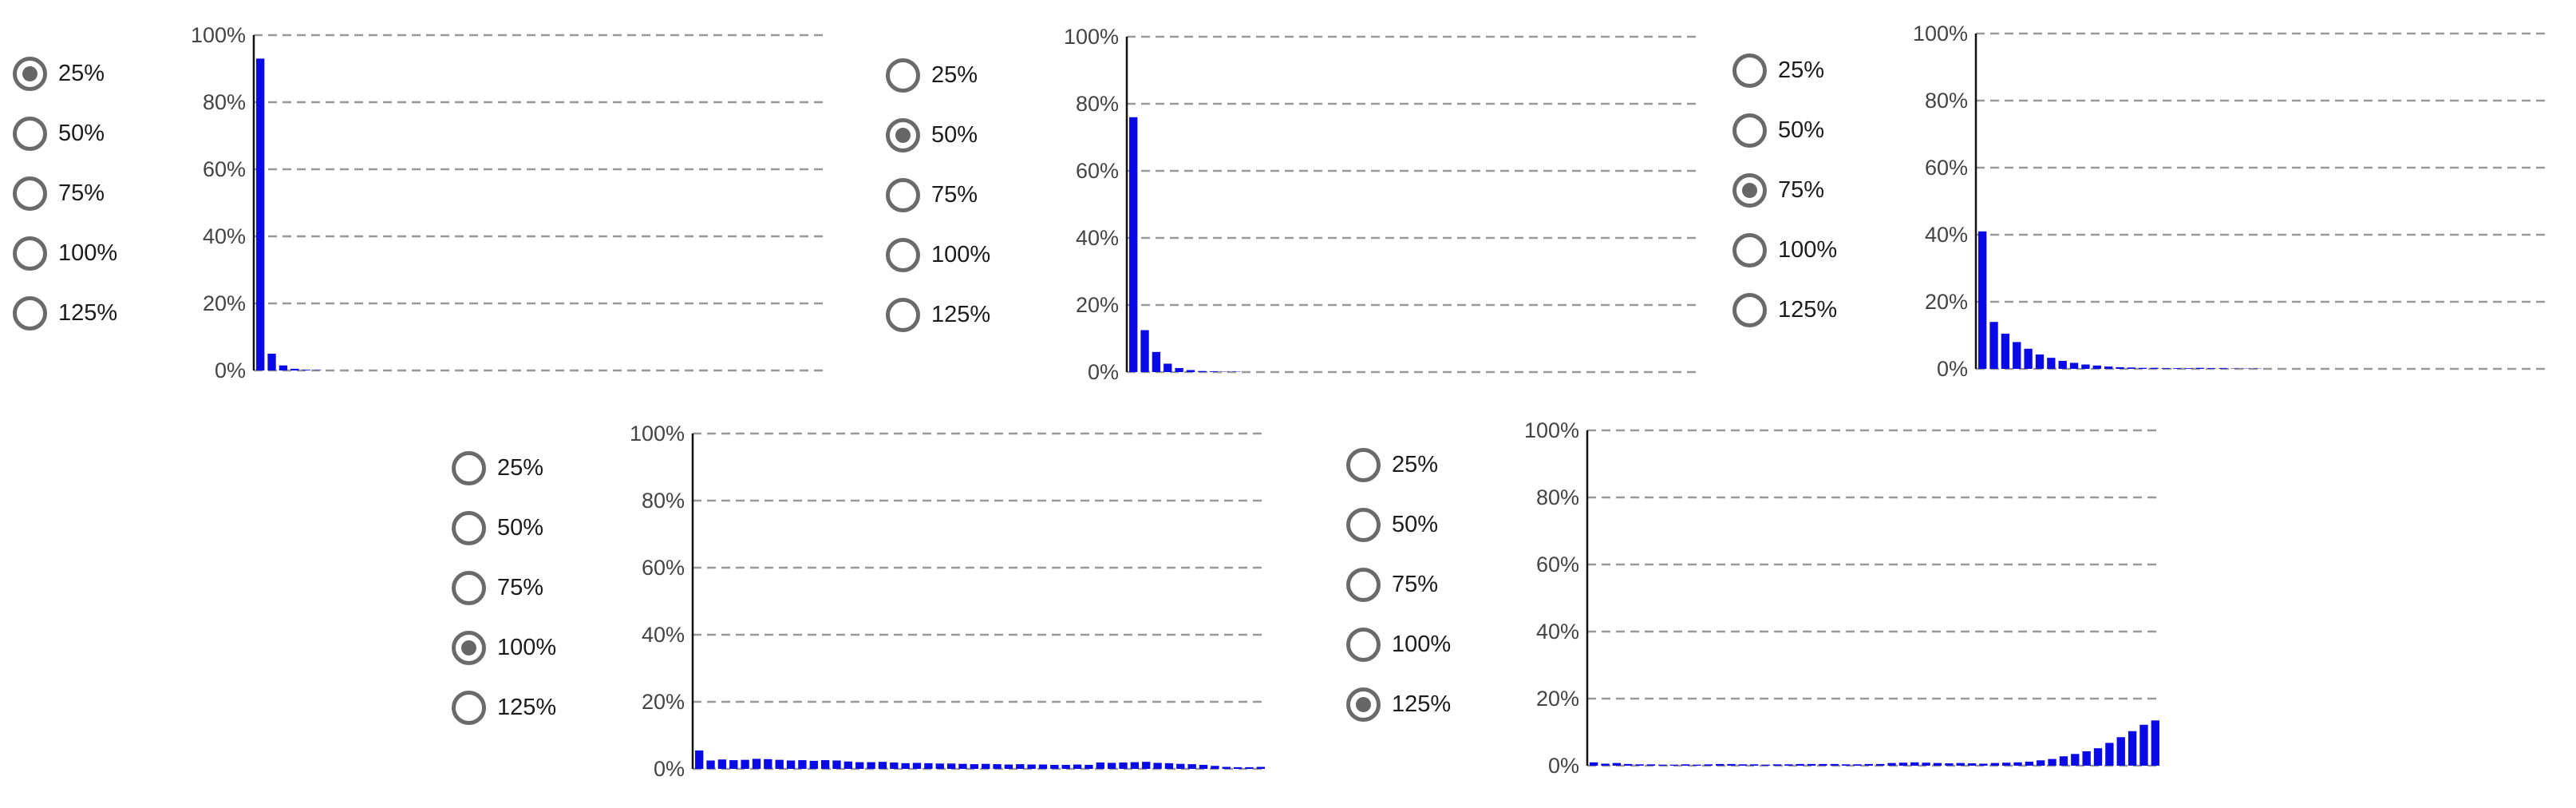  I want to click on y-tick-label: 0%, so click(1563, 766).